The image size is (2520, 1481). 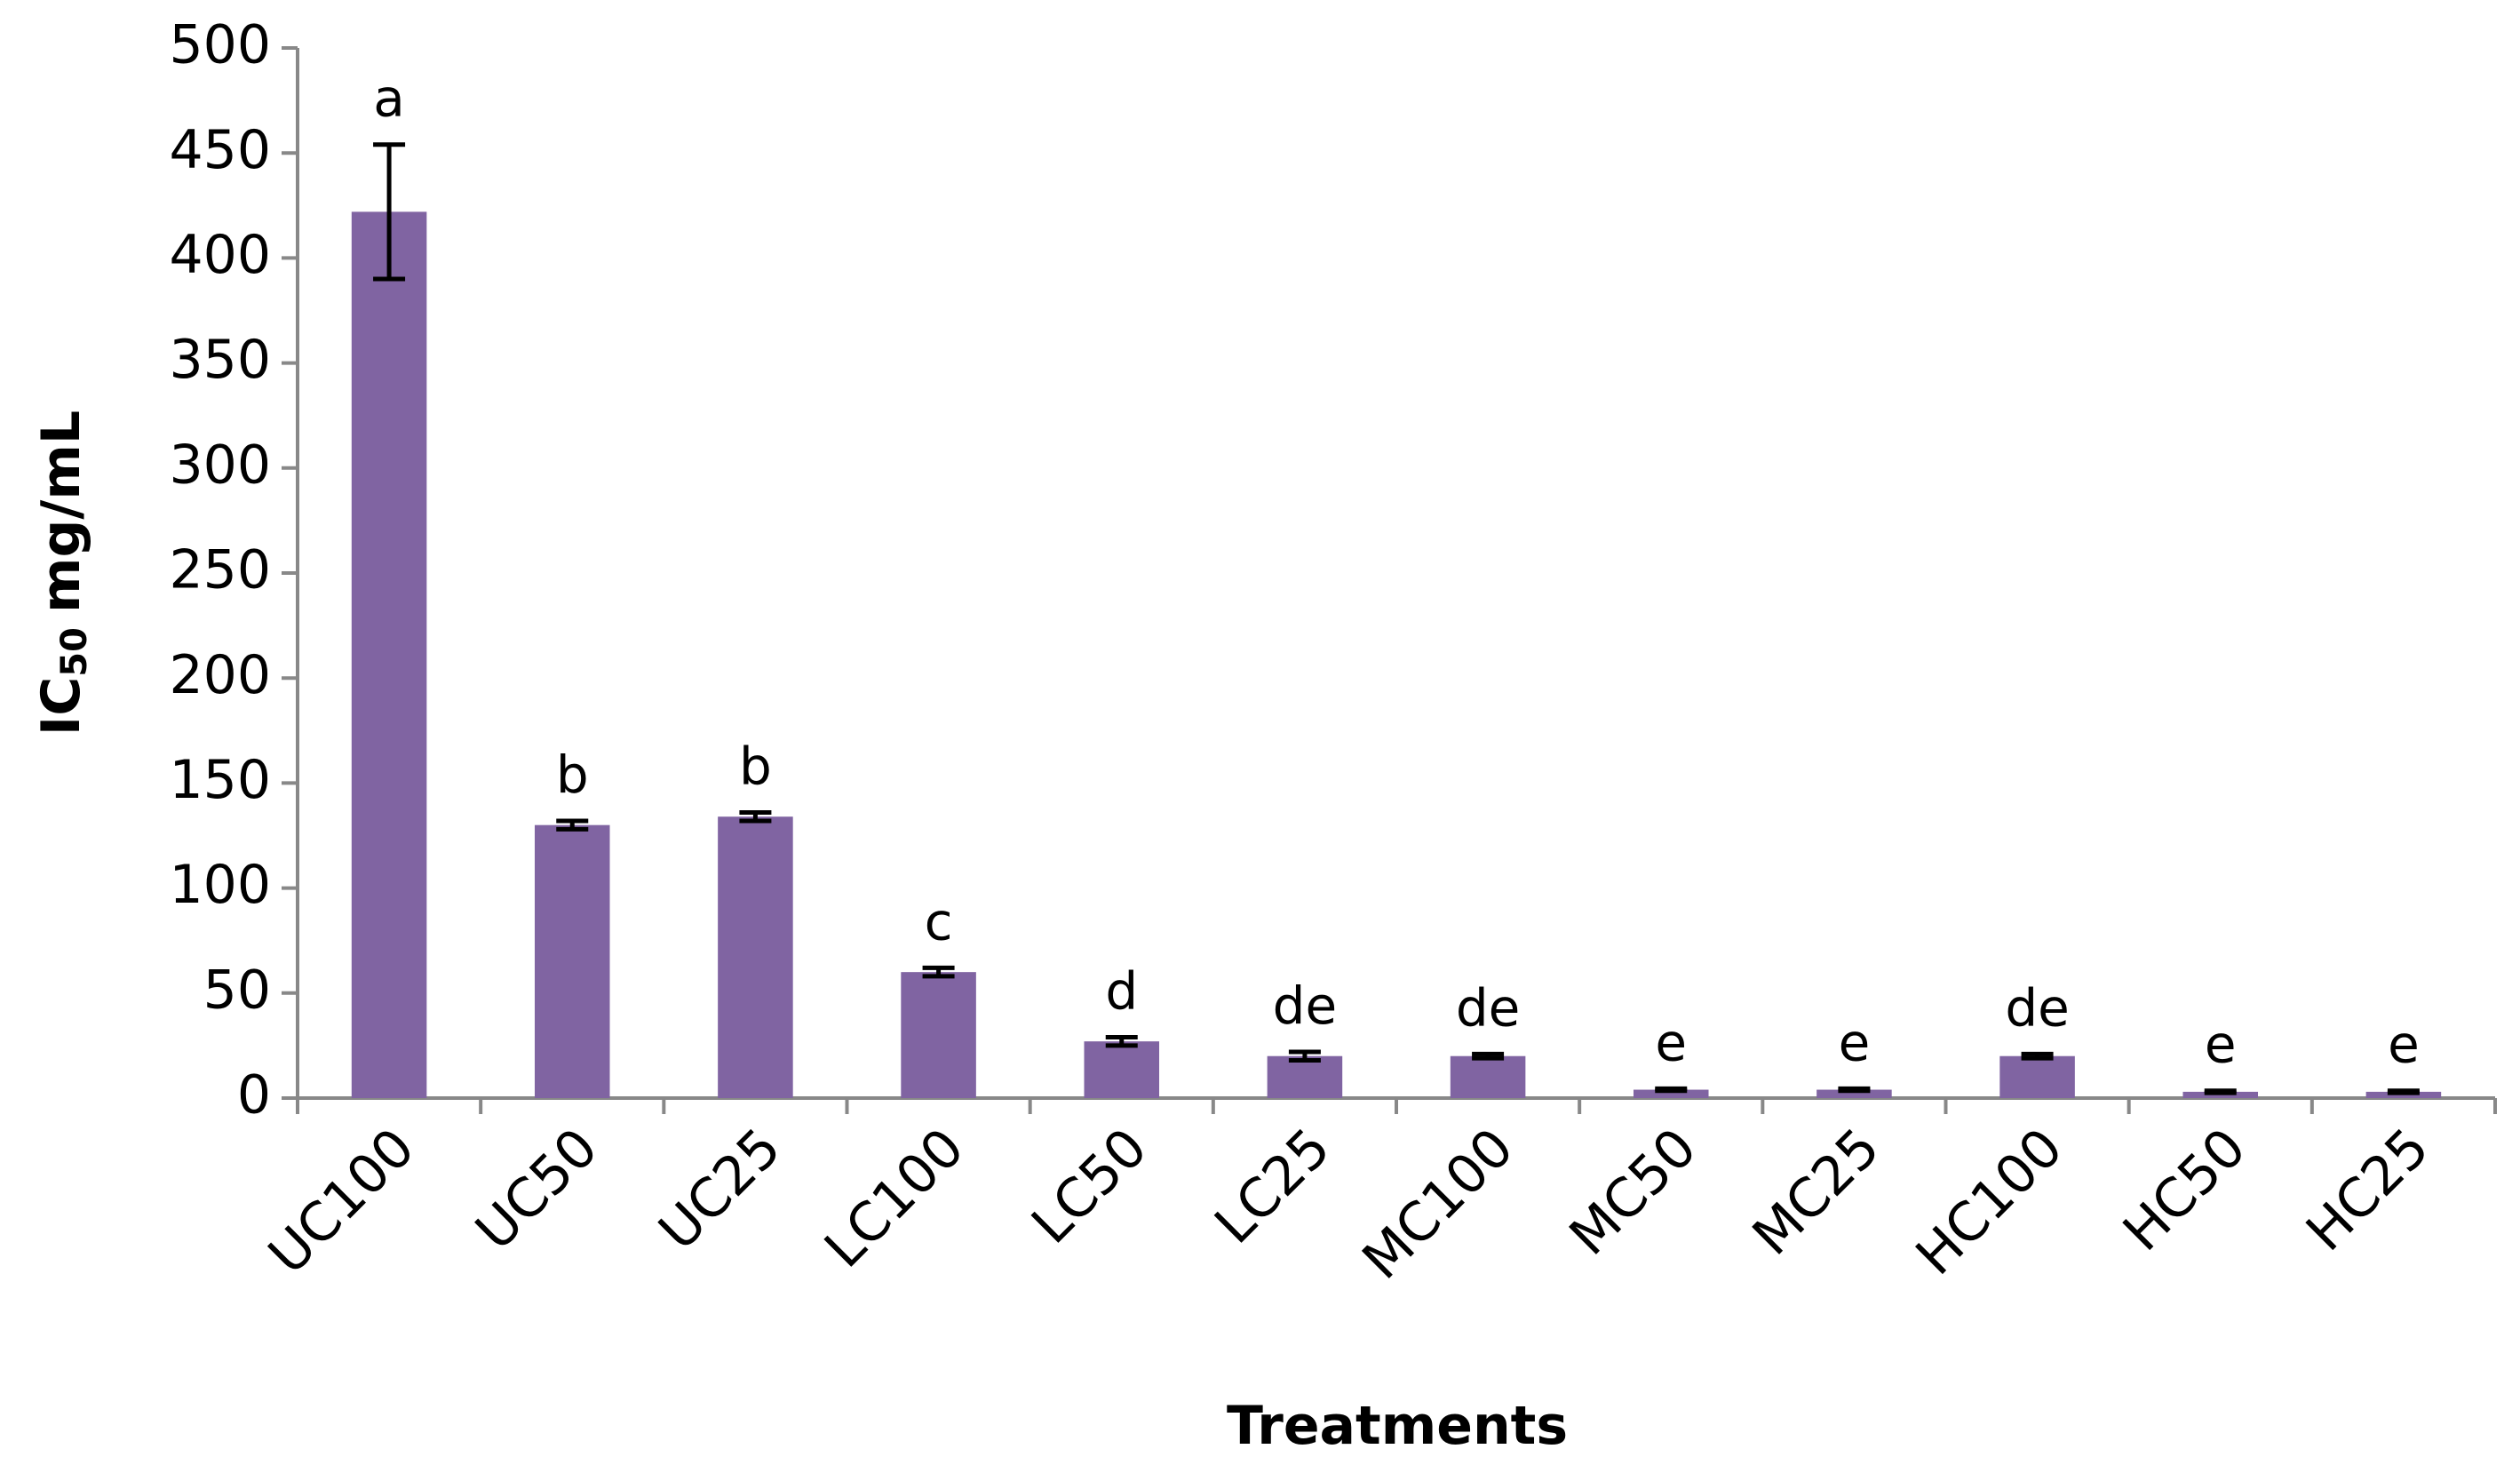 I want to click on x-tick-label: MC50, so click(x=1633, y=1192).